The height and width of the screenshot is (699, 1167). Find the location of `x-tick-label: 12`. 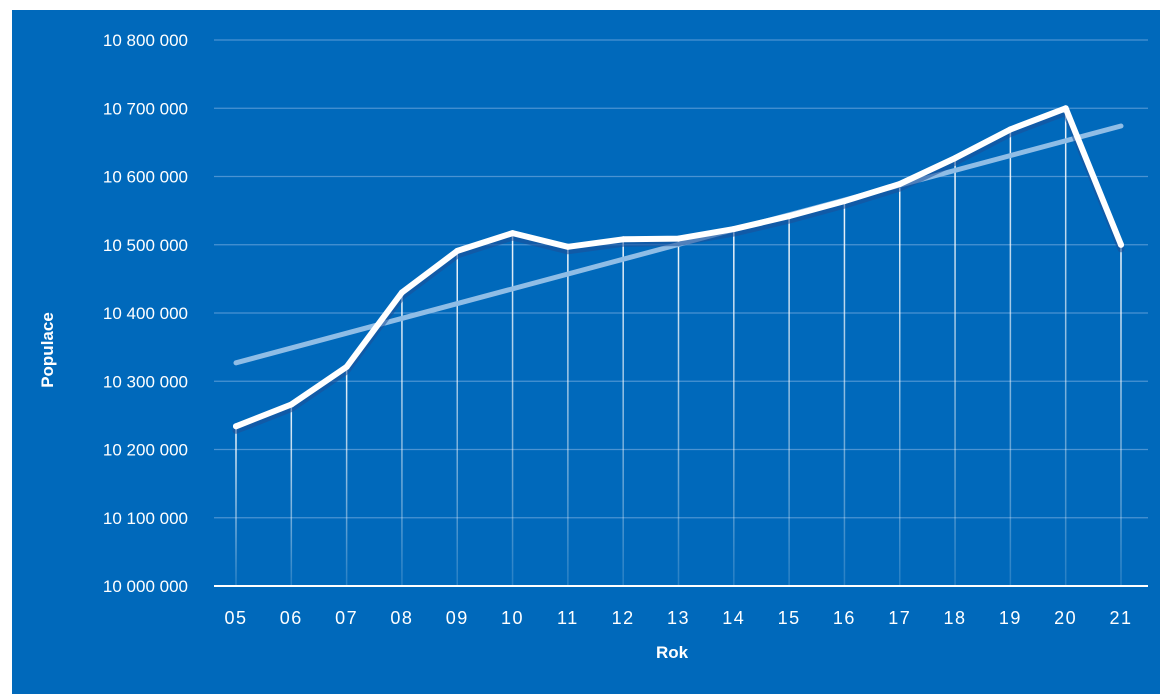

x-tick-label: 12 is located at coordinates (623, 618).